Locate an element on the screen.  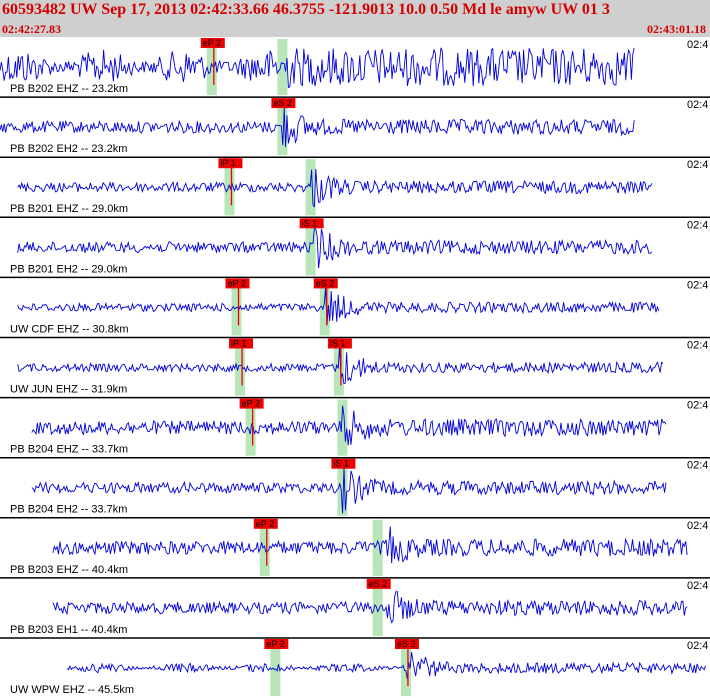
trace-label: UW WPW EHZ -- 45.5km is located at coordinates (72, 690).